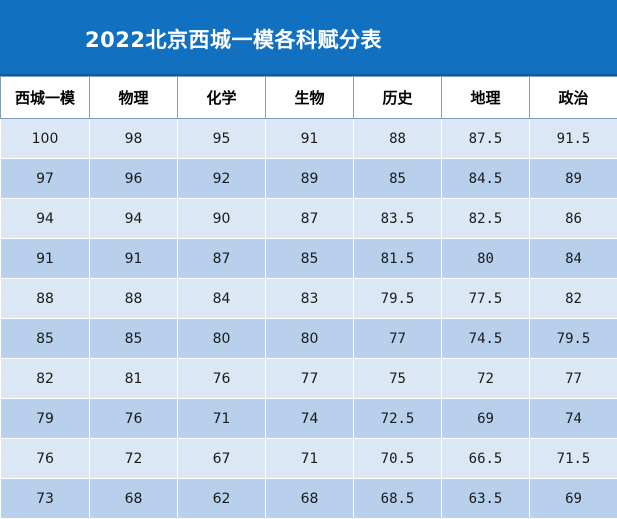 The image size is (617, 519). Describe the element at coordinates (45, 179) in the screenshot. I see `table-cell: 97` at that location.